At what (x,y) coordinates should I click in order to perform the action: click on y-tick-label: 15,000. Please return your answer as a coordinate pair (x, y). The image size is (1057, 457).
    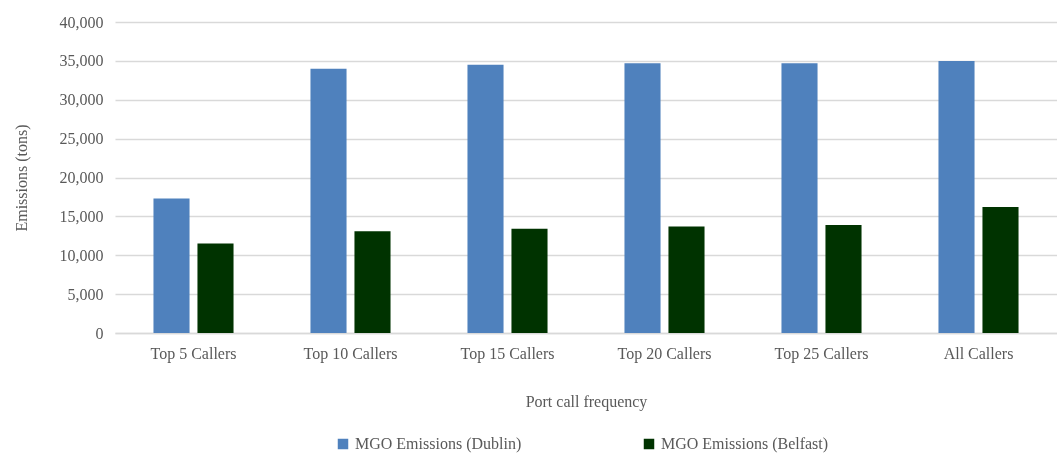
    Looking at the image, I should click on (81, 216).